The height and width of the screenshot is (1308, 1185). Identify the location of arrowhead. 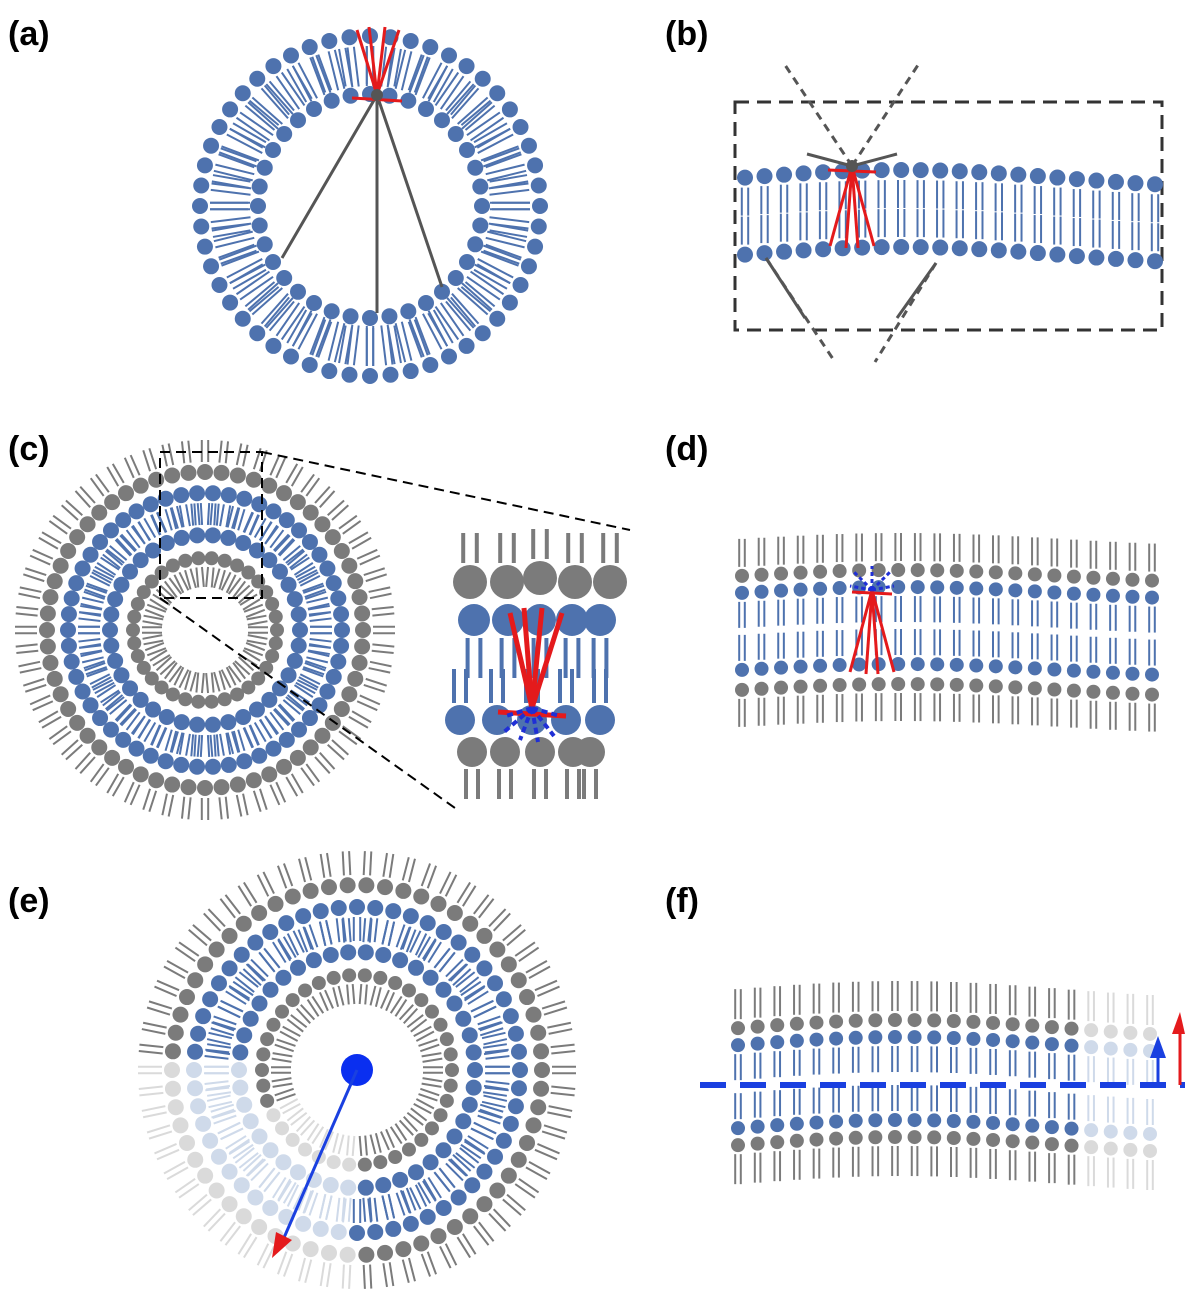
(1158, 1047).